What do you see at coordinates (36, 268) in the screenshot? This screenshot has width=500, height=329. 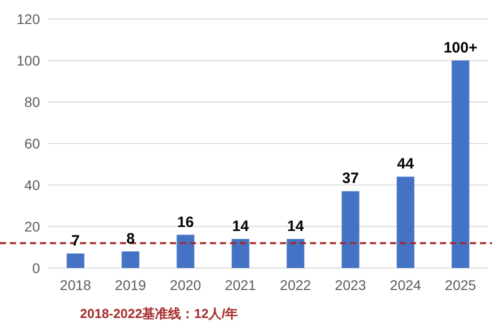 I see `y-tick-label: 0` at bounding box center [36, 268].